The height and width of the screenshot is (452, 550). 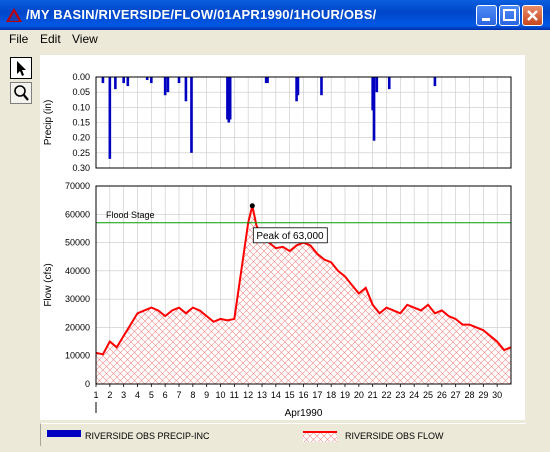 What do you see at coordinates (320, 436) in the screenshot?
I see `legend-flow-swatch` at bounding box center [320, 436].